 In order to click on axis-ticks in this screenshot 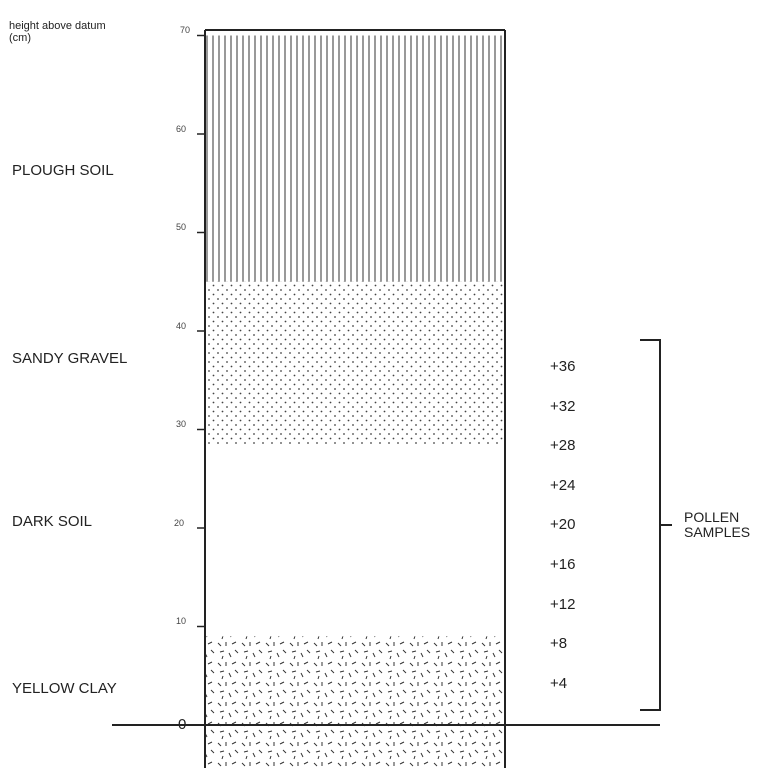, I will do `click(201, 331)`.